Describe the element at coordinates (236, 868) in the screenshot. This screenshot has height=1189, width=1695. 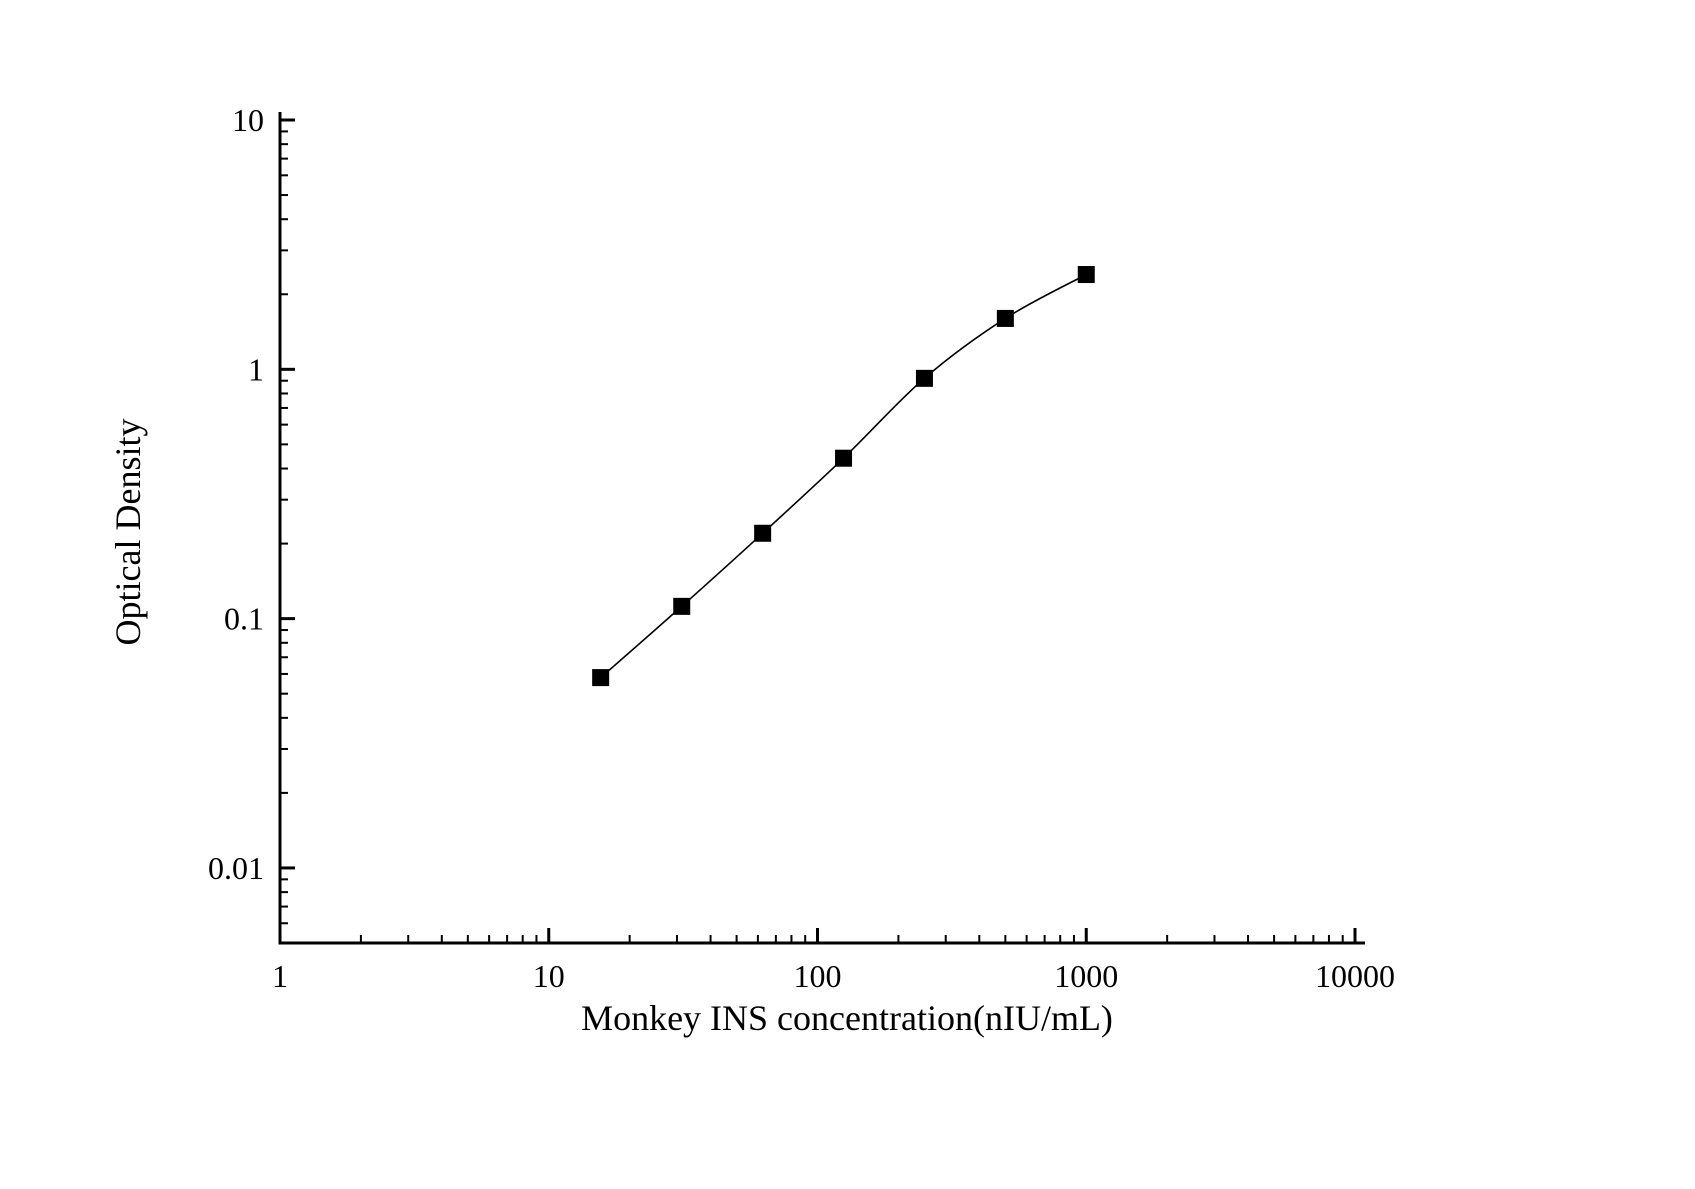
I see `y-tick-label: 0.01` at that location.